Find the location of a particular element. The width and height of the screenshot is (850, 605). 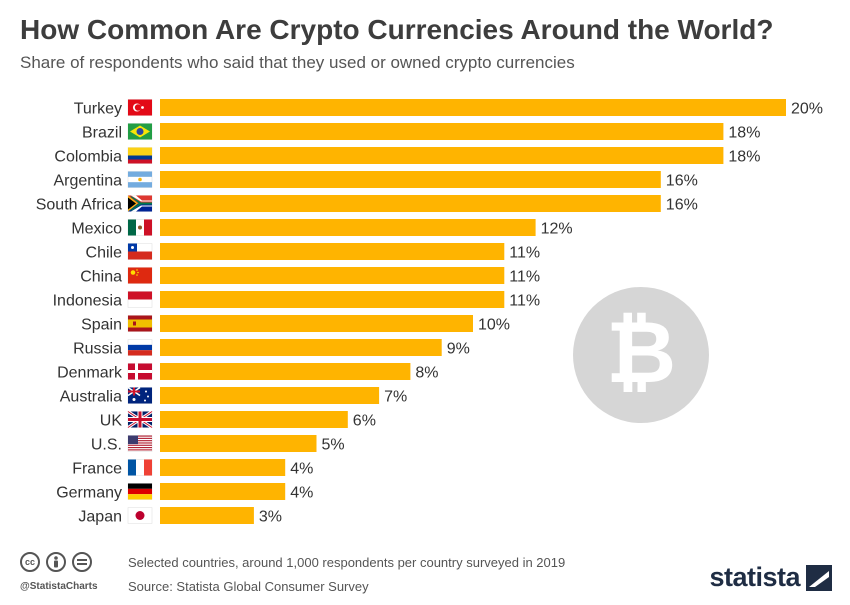

category-label: China is located at coordinates (101, 277).